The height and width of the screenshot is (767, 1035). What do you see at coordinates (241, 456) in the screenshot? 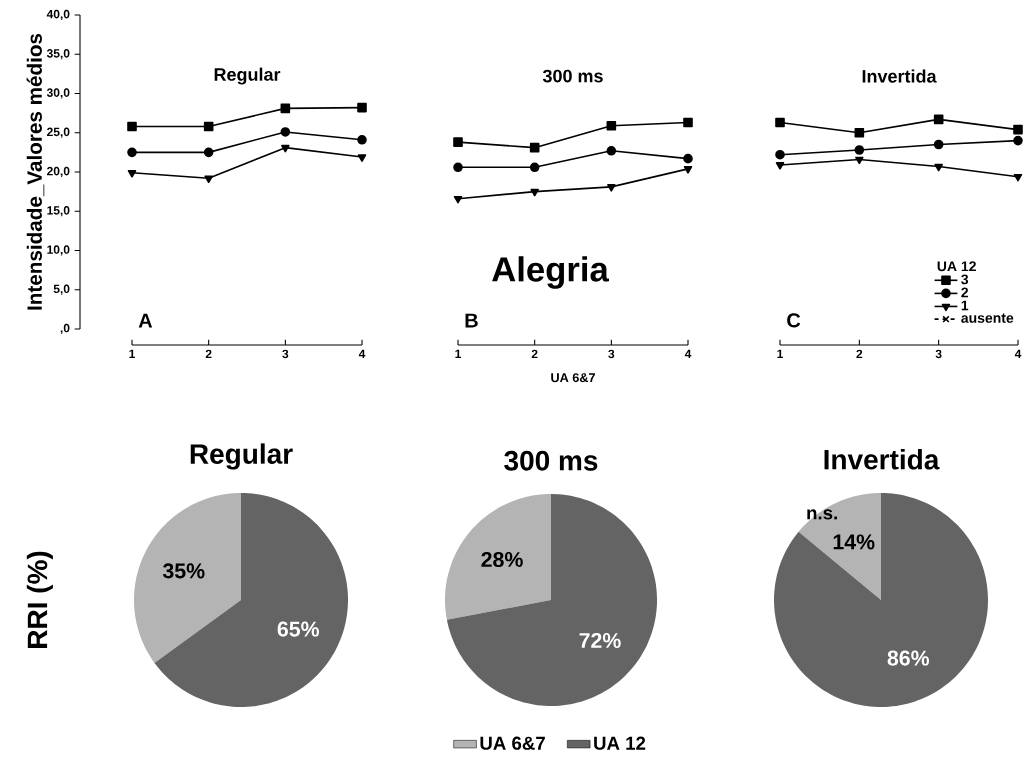
I see `chart-title: Regular` at bounding box center [241, 456].